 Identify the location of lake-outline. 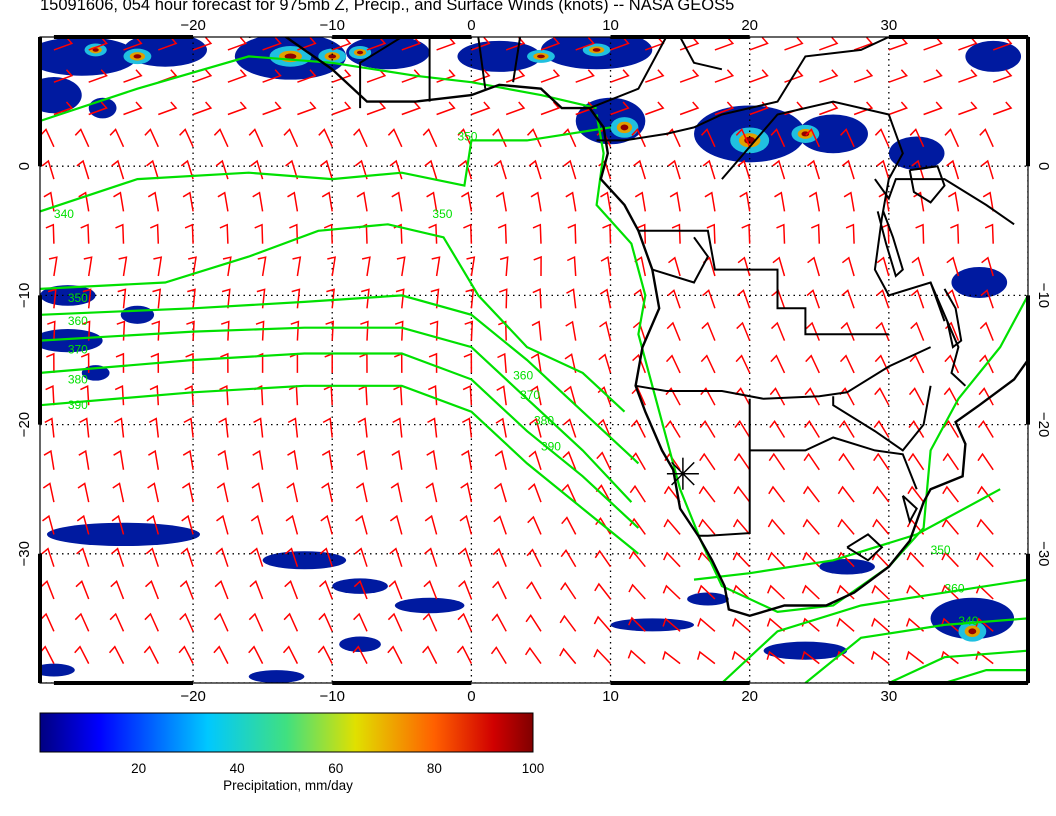
(953, 318).